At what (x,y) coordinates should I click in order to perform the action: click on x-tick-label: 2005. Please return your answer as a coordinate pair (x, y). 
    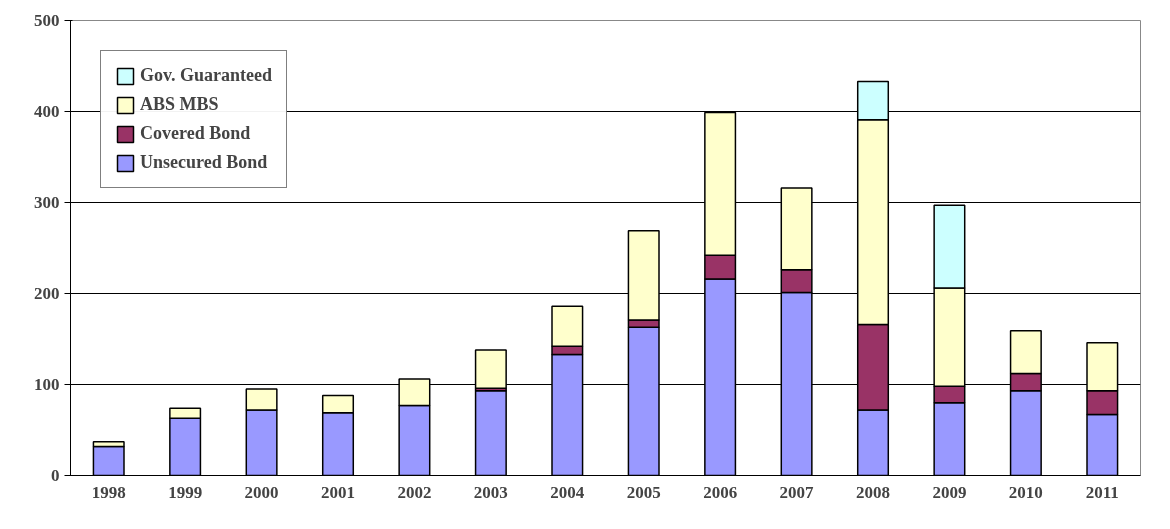
    Looking at the image, I should click on (643, 492).